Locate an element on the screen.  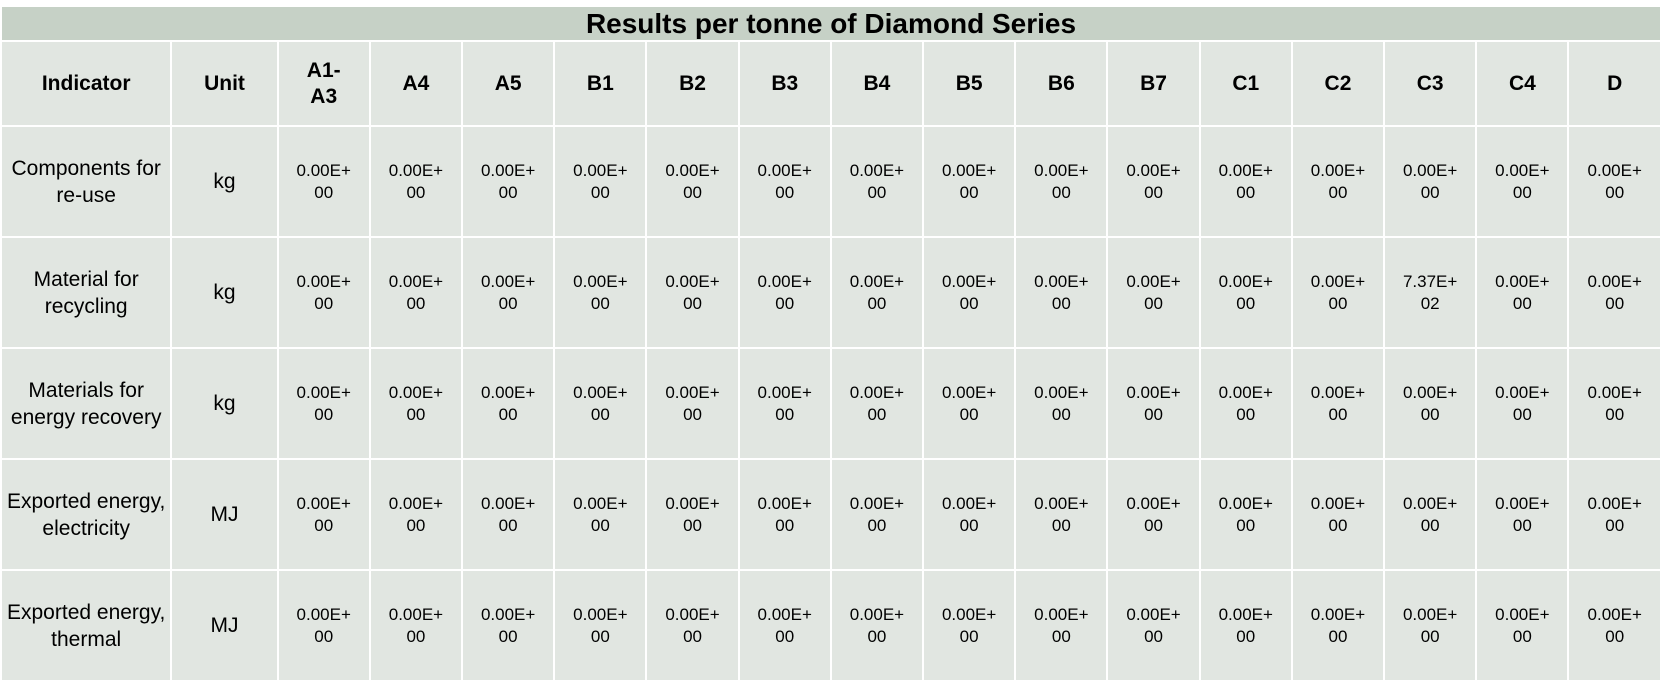
column-header-c4: C4 is located at coordinates (1522, 83).